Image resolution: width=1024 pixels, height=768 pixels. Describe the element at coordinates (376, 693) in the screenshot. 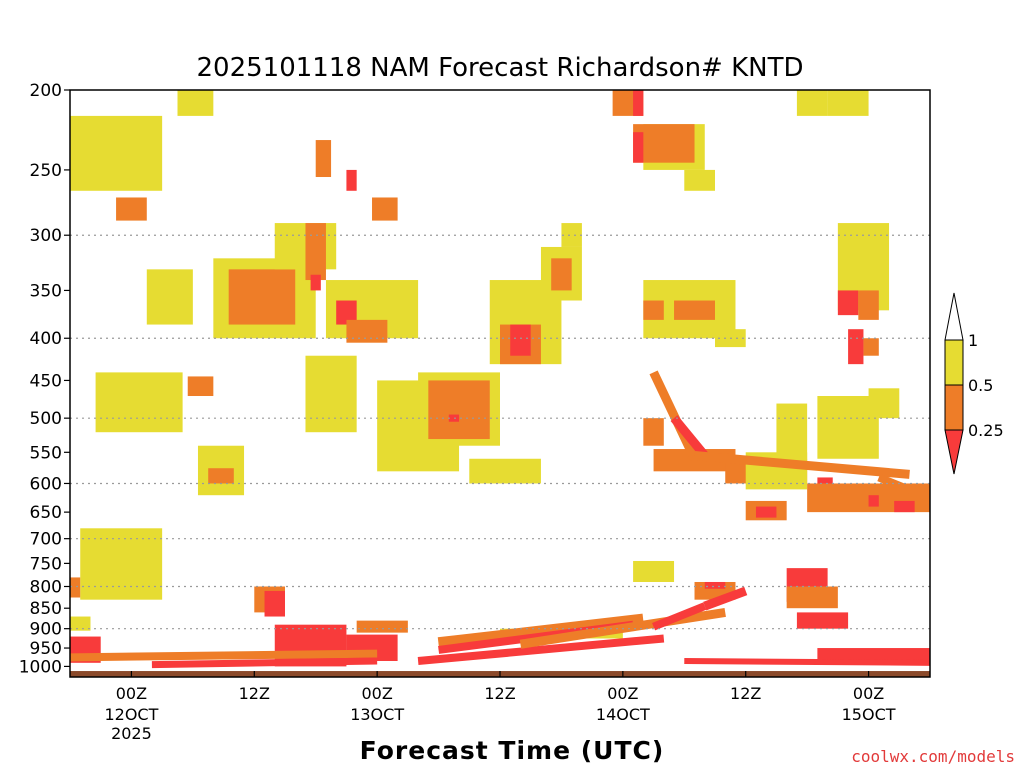

I see `x-tick-label-2: 00Z` at that location.